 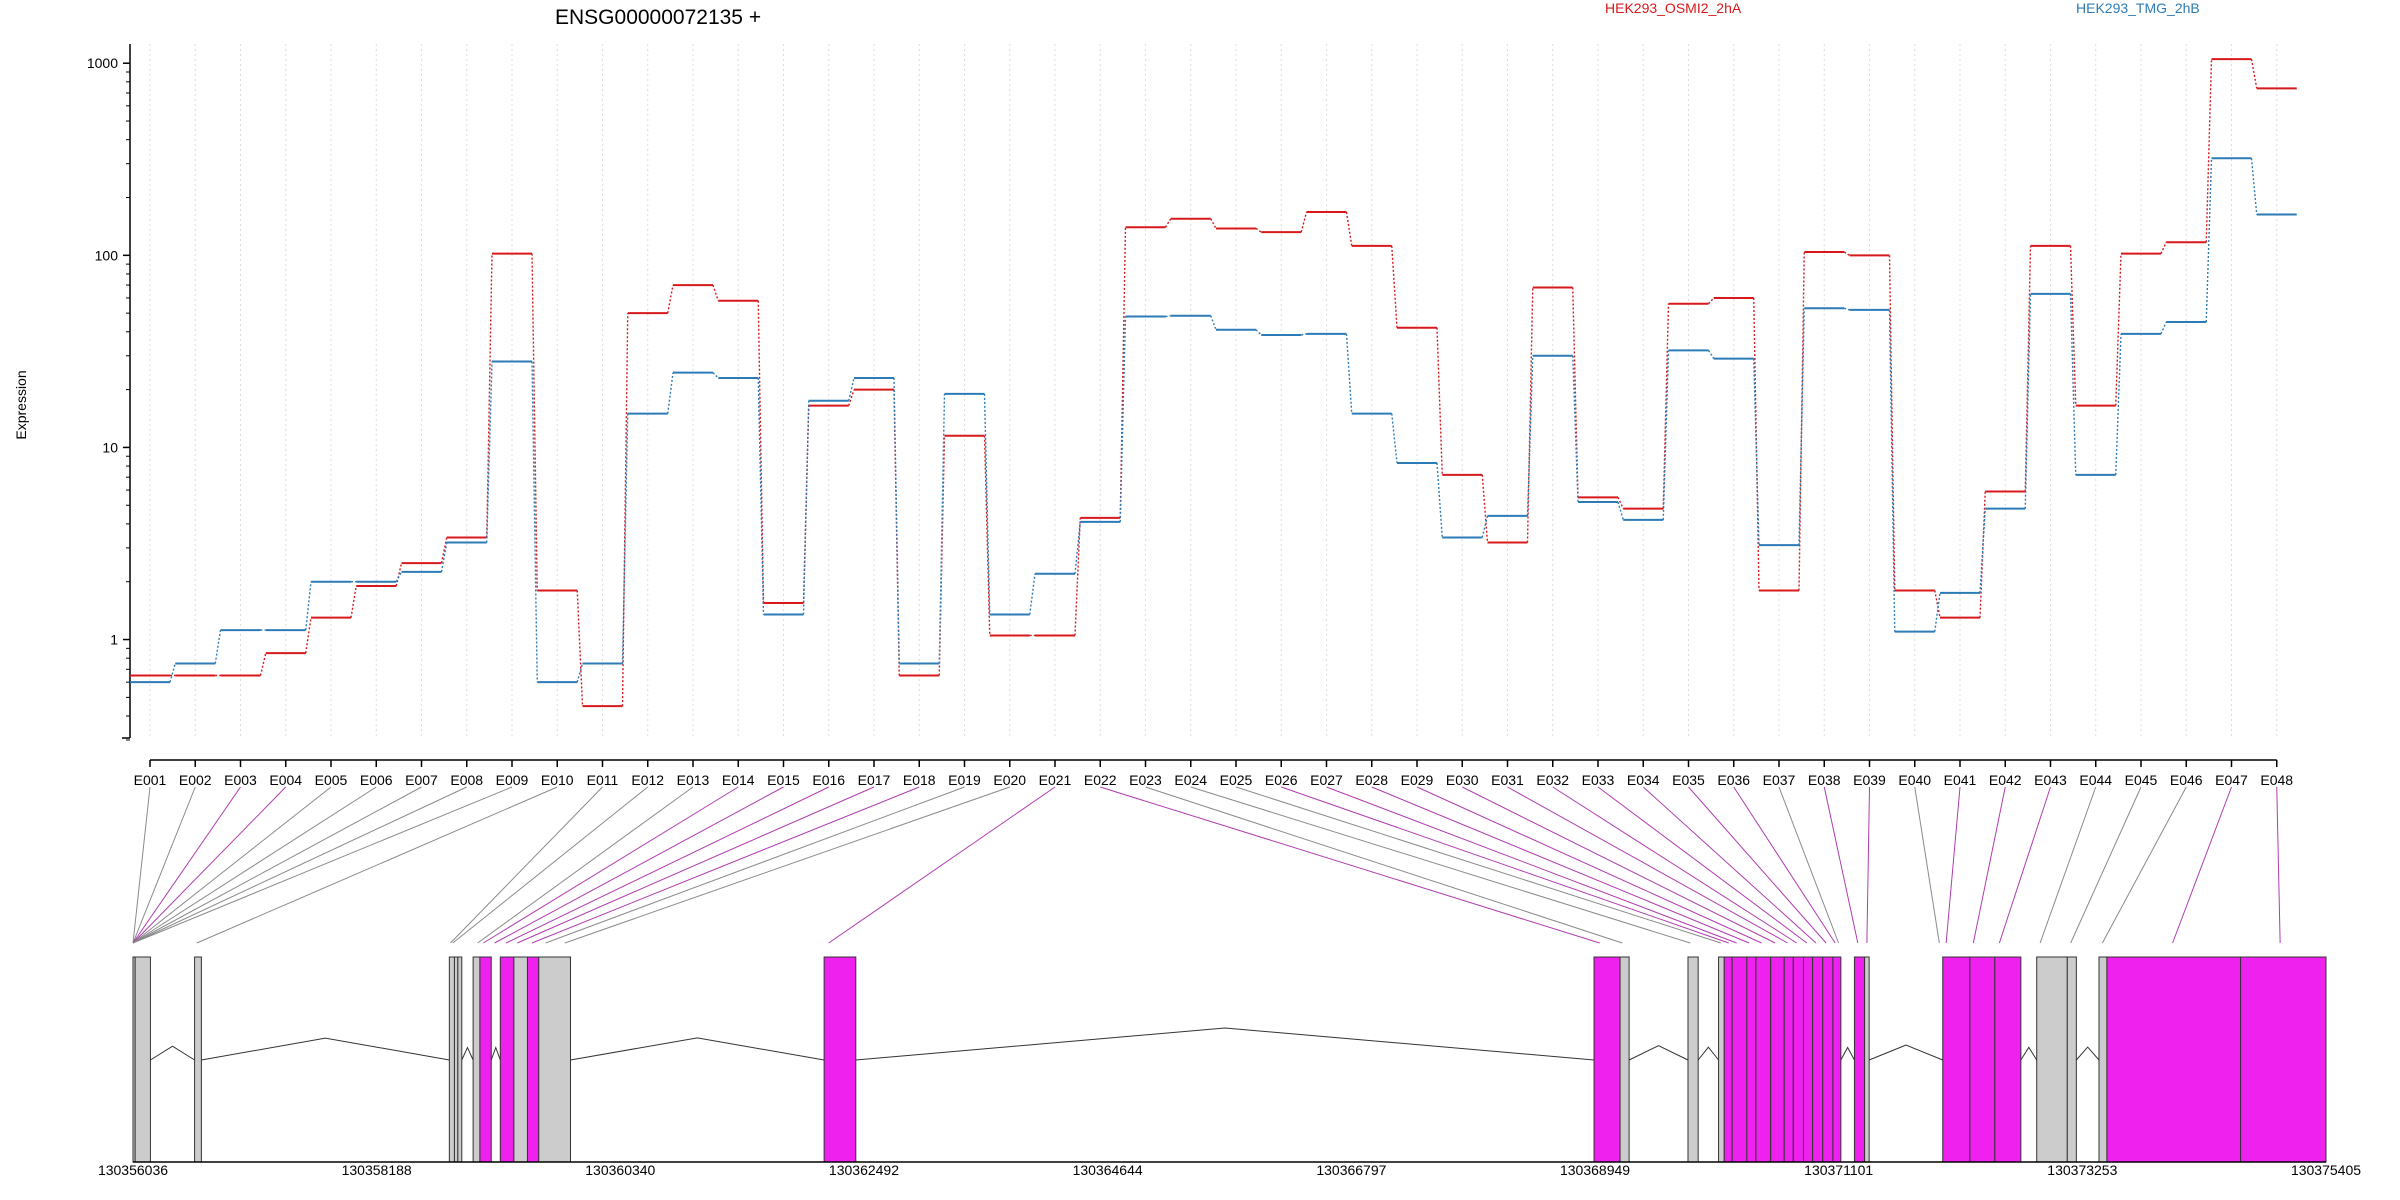 I want to click on x-tick-label: E012, so click(x=647, y=780).